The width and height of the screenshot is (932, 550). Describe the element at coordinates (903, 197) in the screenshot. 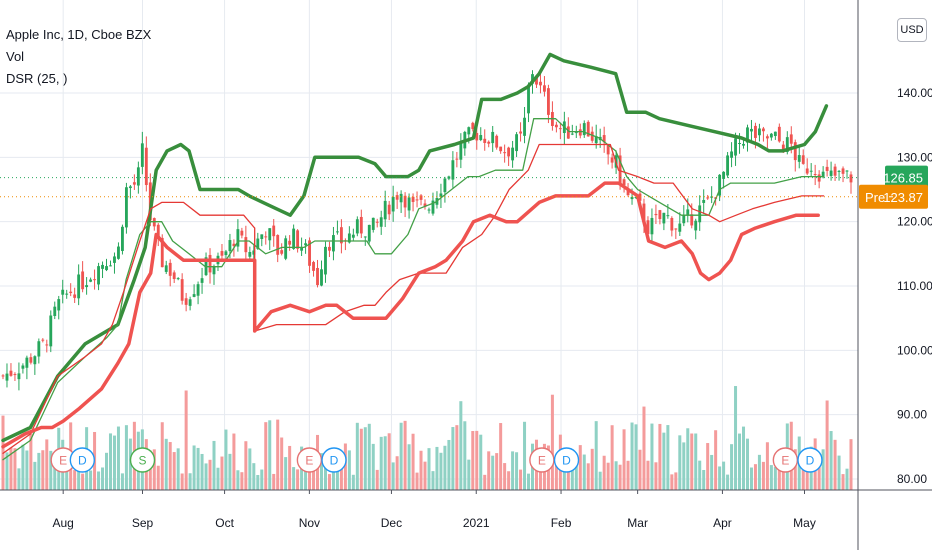

I see `price-tag-value: 123.87` at that location.